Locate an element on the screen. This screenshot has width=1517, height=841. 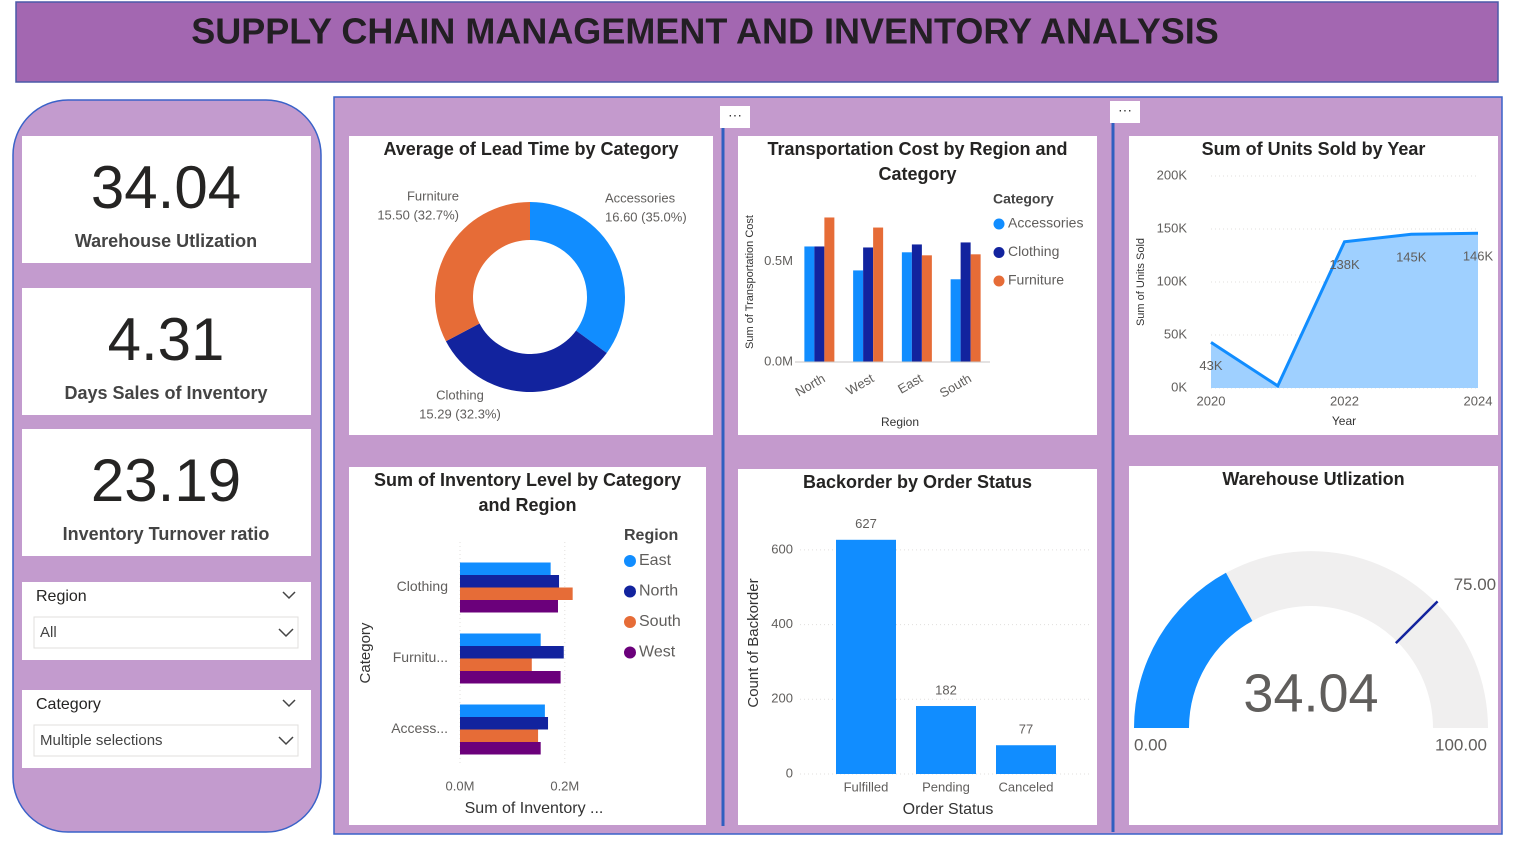
data-label: 627 is located at coordinates (866, 523).